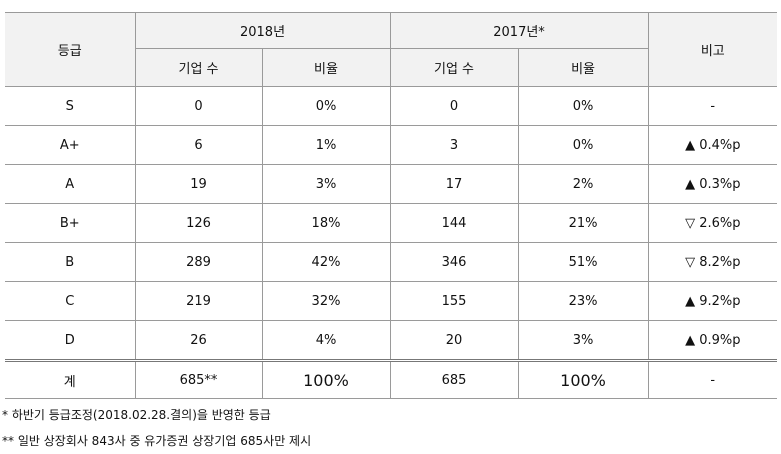 This screenshot has height=454, width=781. I want to click on table-cell: S, so click(70, 106).